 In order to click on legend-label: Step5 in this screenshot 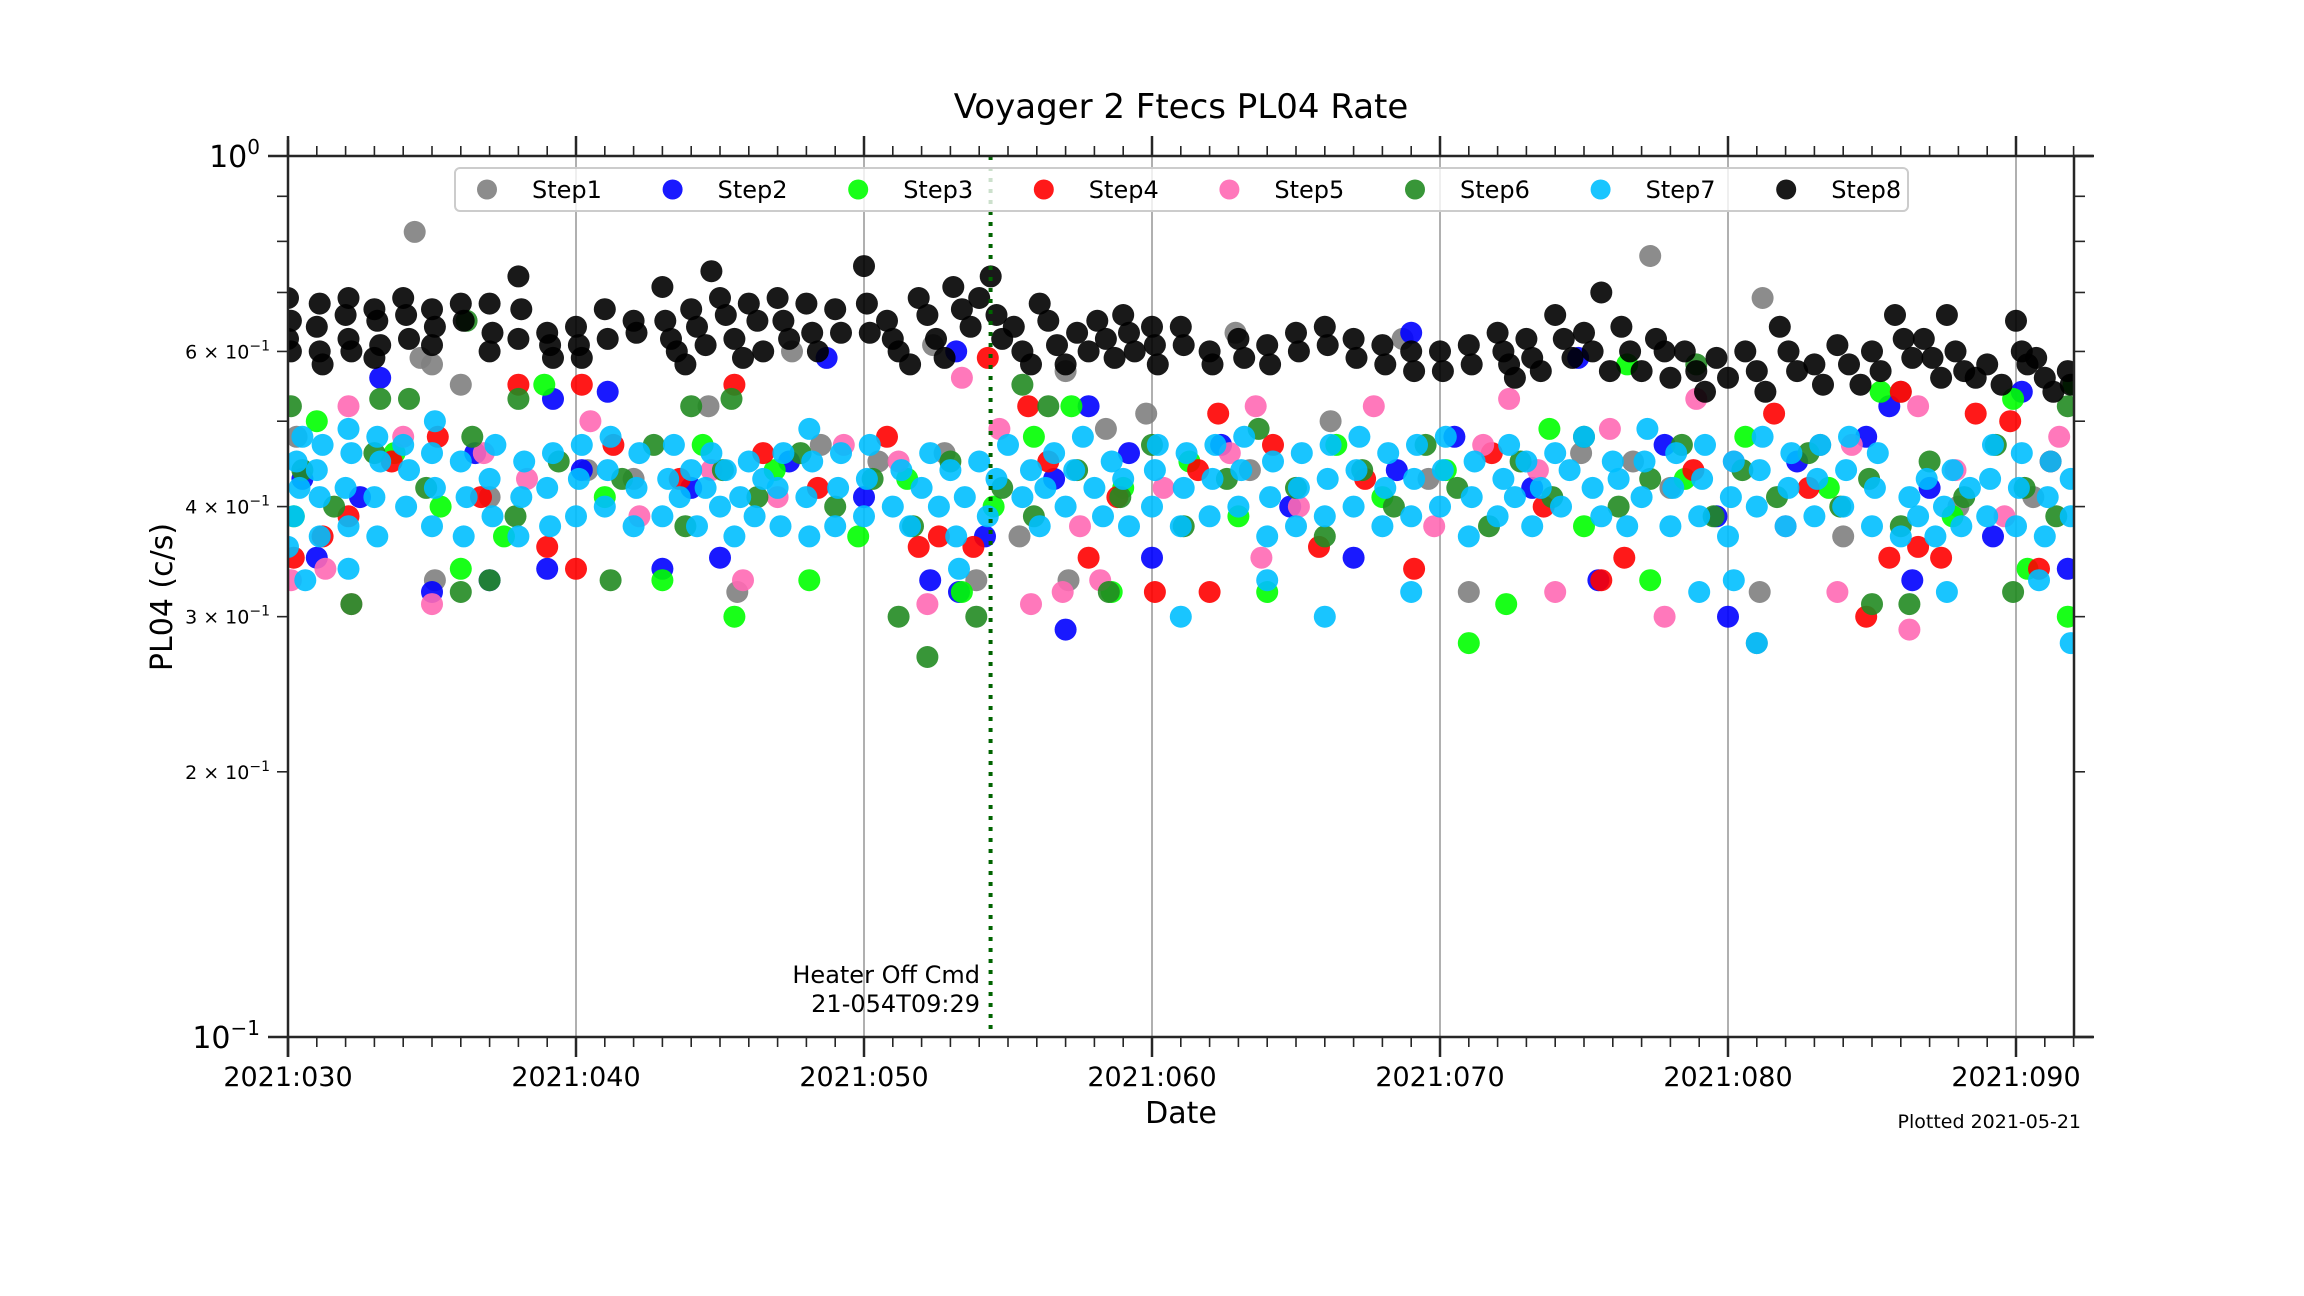, I will do `click(1309, 190)`.